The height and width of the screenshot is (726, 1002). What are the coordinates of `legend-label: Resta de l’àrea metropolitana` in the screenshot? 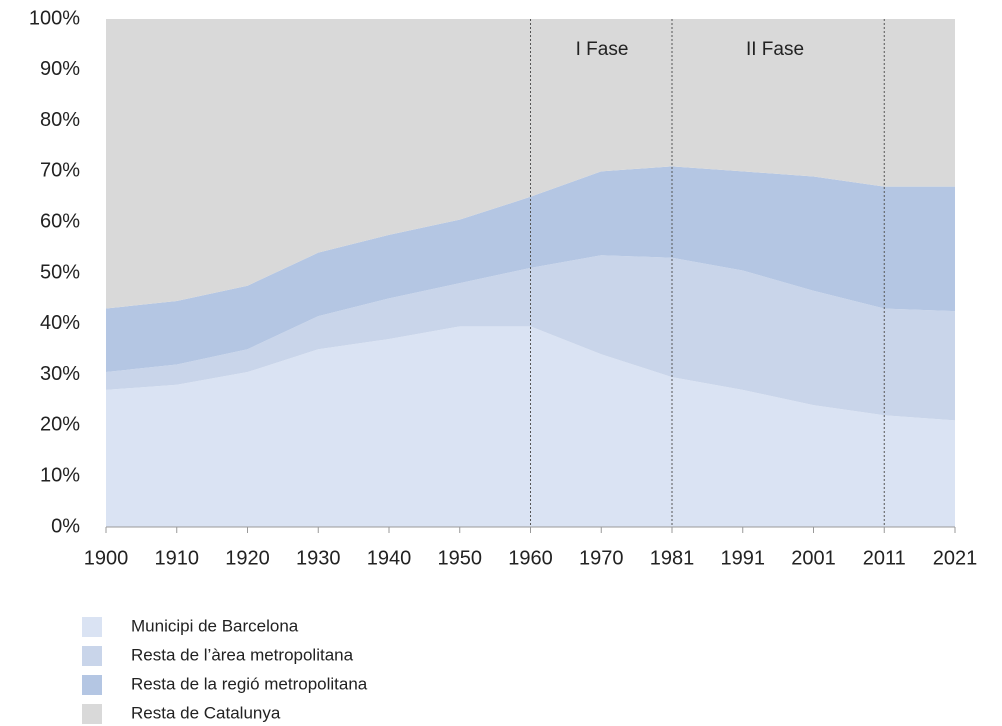 It's located at (242, 654).